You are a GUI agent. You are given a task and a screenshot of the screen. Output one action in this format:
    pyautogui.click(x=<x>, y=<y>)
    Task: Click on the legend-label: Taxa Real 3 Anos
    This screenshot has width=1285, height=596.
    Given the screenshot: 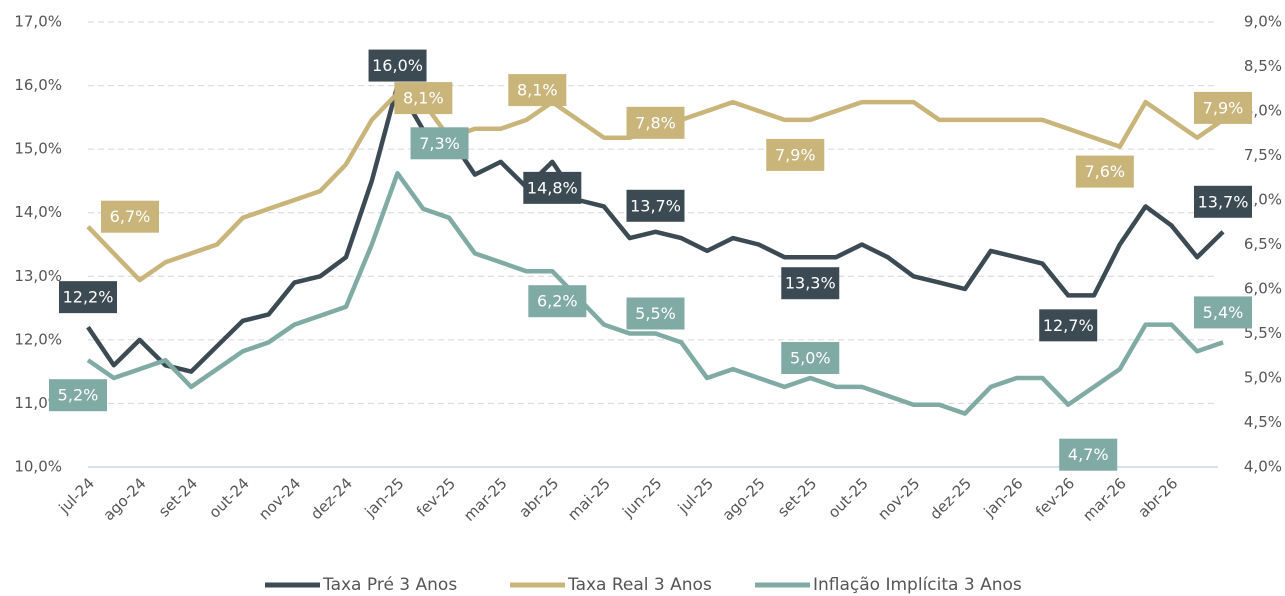 What is the action you would take?
    pyautogui.click(x=639, y=585)
    